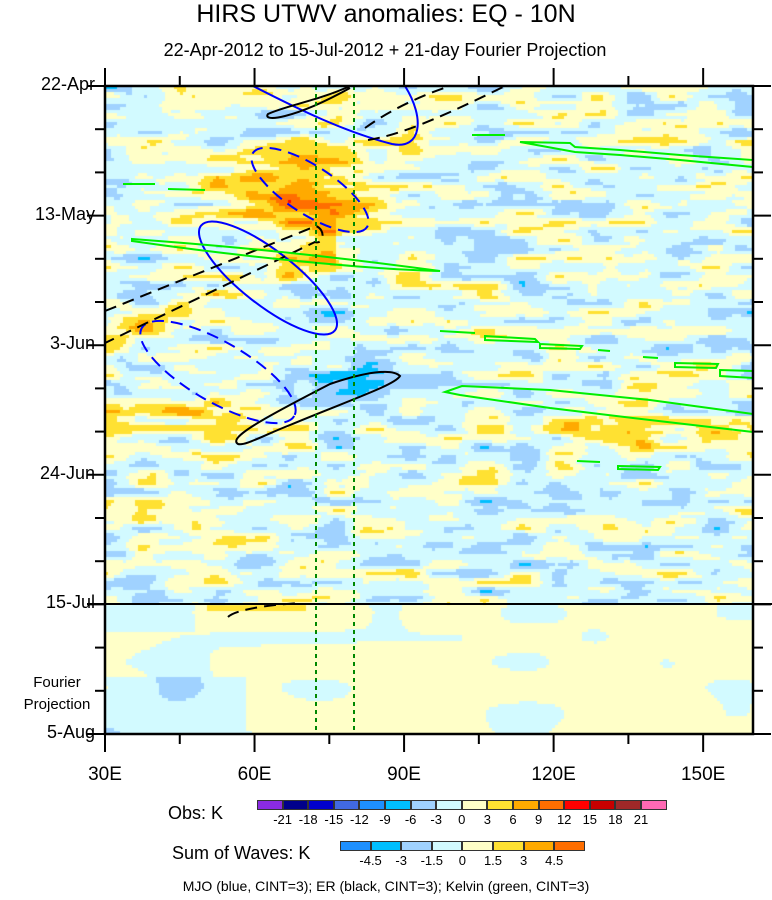  What do you see at coordinates (615, 819) in the screenshot?
I see `colorbar-level-label: 18` at bounding box center [615, 819].